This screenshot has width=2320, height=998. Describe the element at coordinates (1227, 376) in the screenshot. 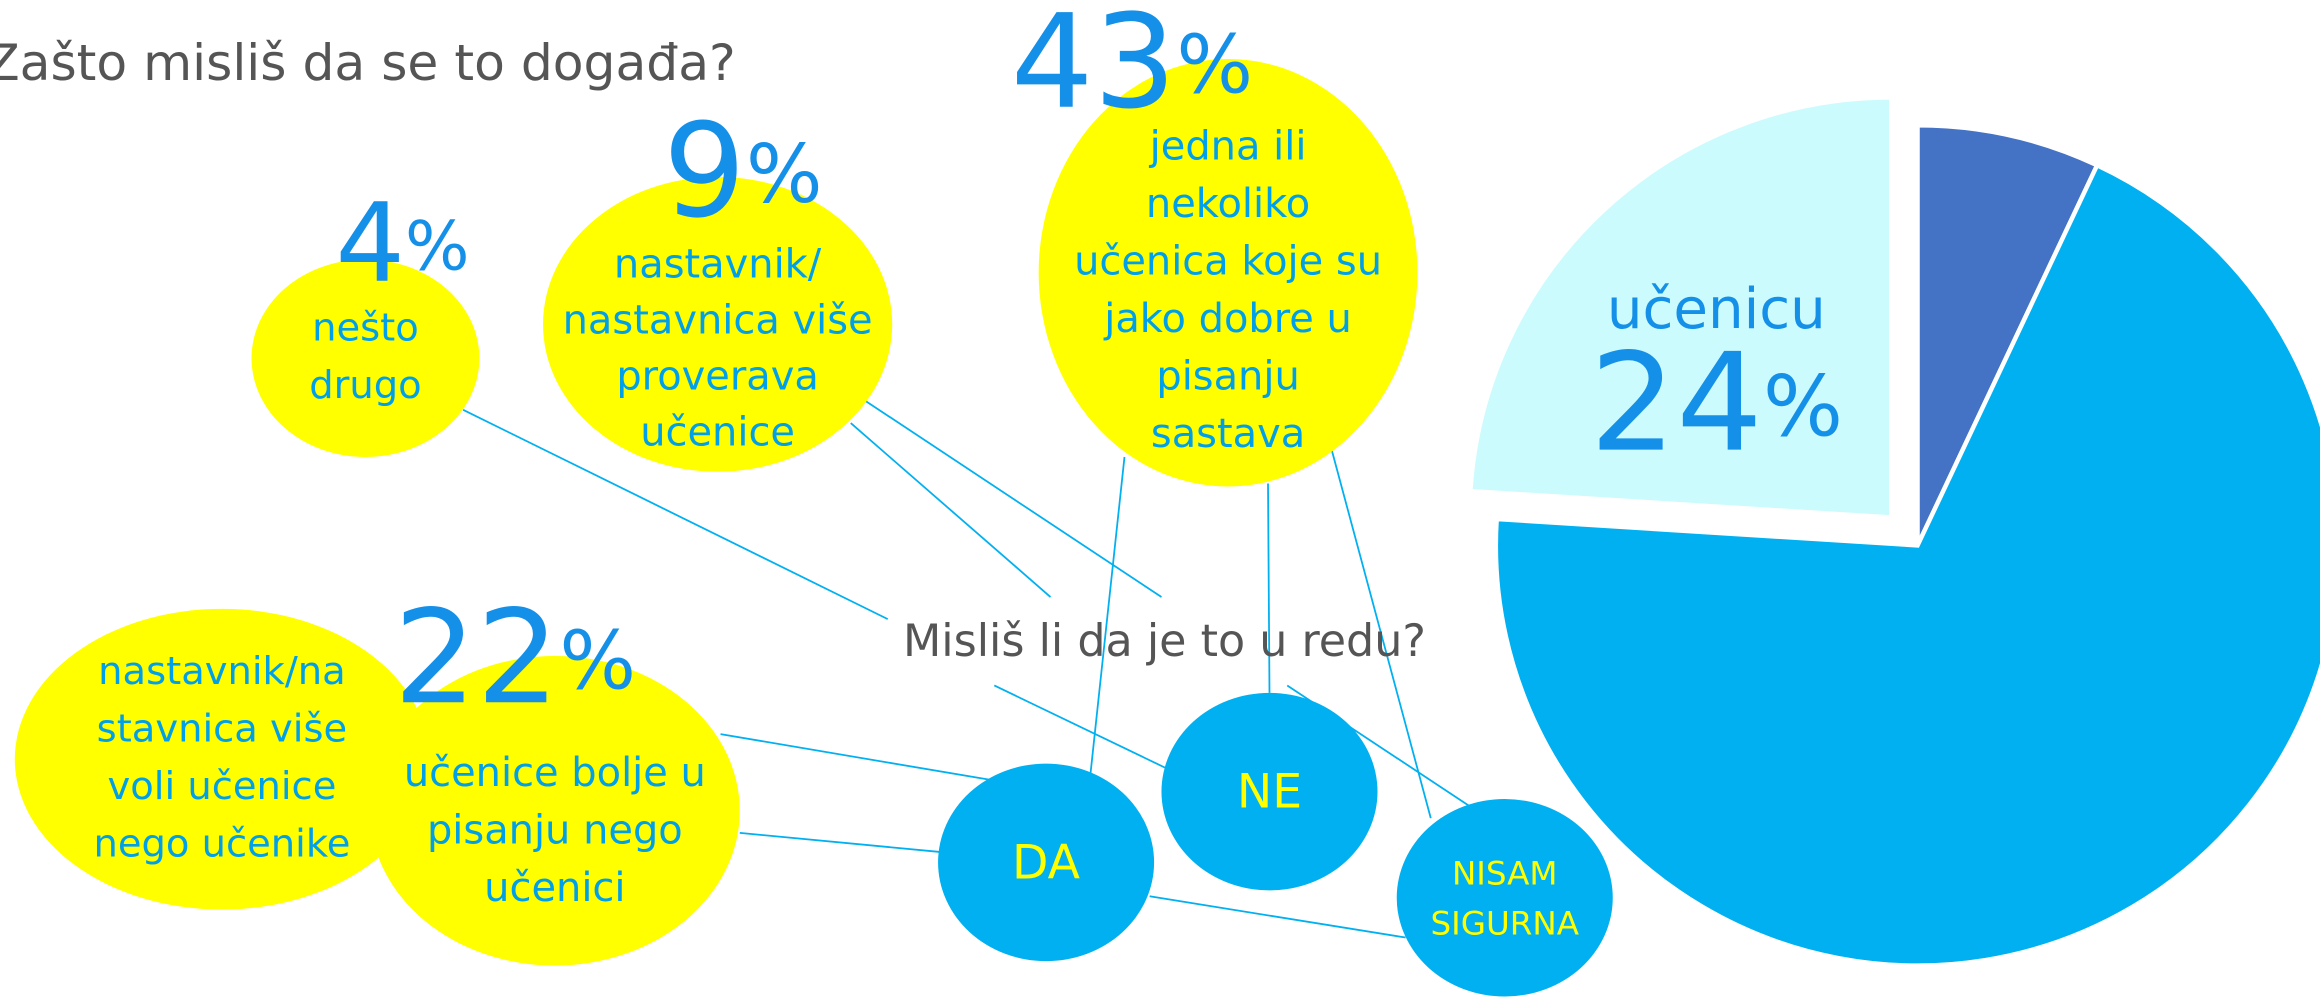

I see `bubble-text: pisanju` at that location.